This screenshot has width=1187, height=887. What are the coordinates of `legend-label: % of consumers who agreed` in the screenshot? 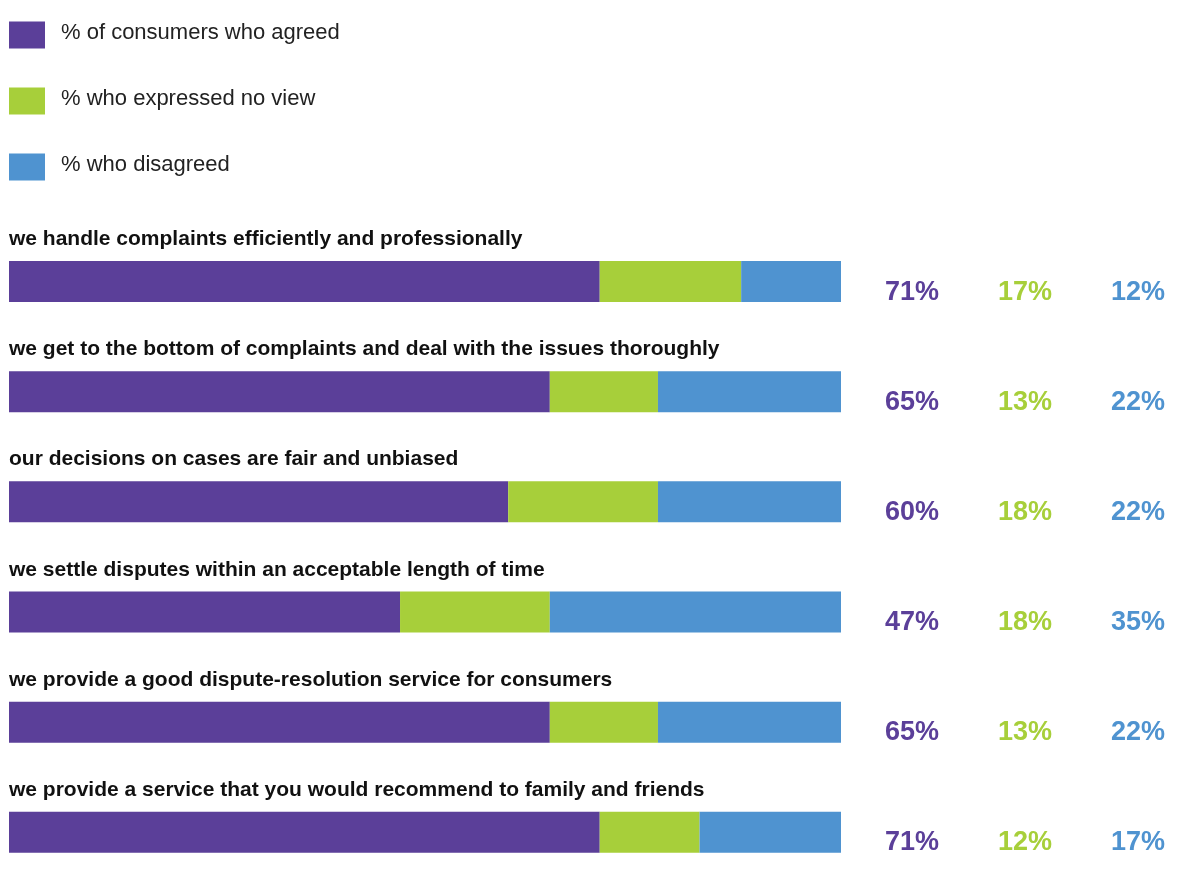 It's located at (200, 31).